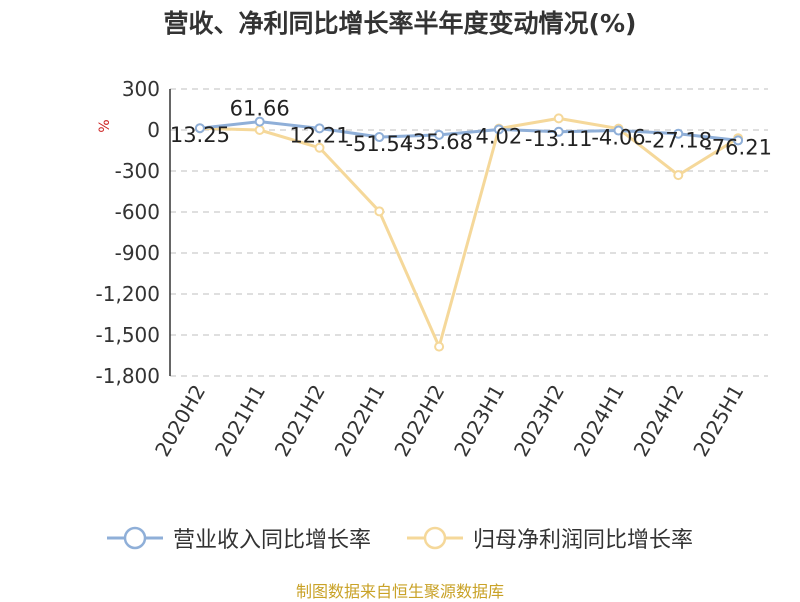 The height and width of the screenshot is (602, 800). What do you see at coordinates (300, 421) in the screenshot?
I see `x-tick-label: 2021H2` at bounding box center [300, 421].